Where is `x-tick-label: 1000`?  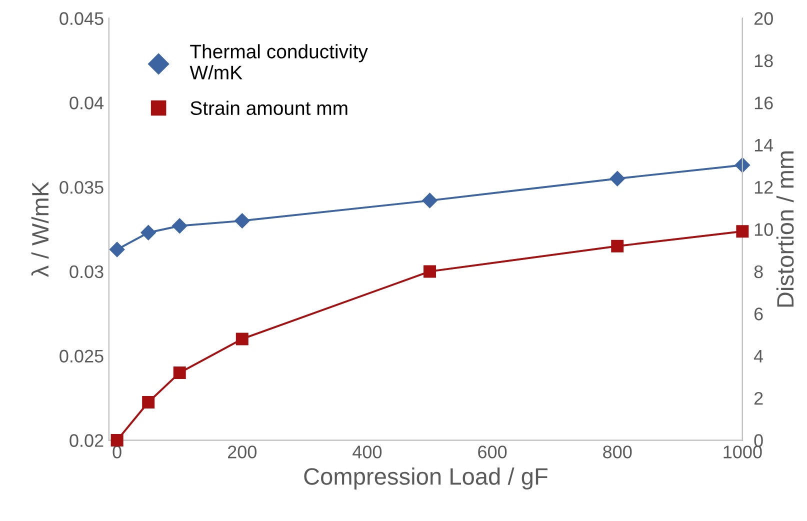 x-tick-label: 1000 is located at coordinates (743, 452).